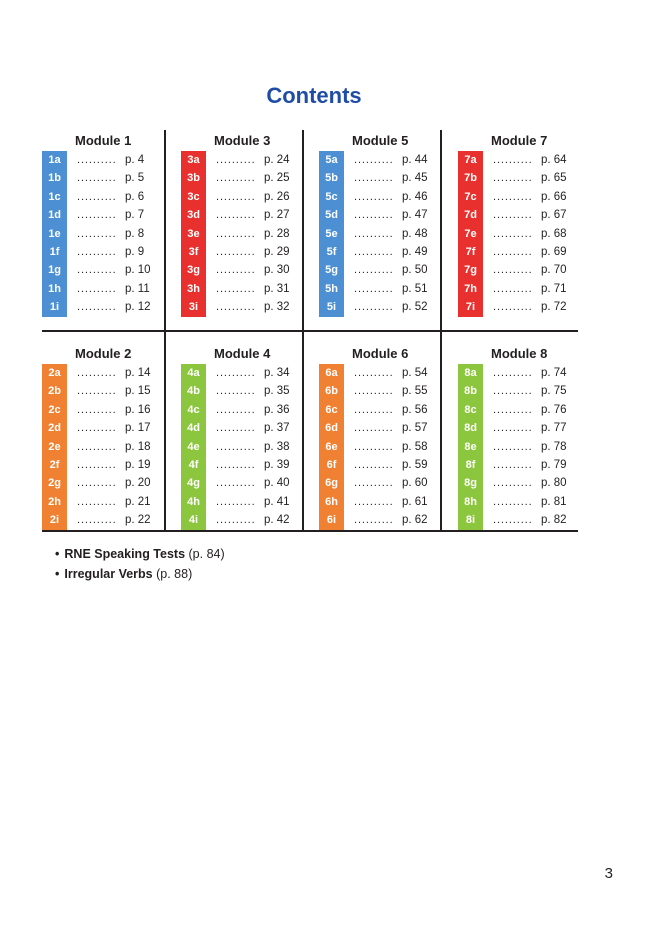  What do you see at coordinates (524, 520) in the screenshot?
I see `toc-entry: 8i .................. p. 82` at bounding box center [524, 520].